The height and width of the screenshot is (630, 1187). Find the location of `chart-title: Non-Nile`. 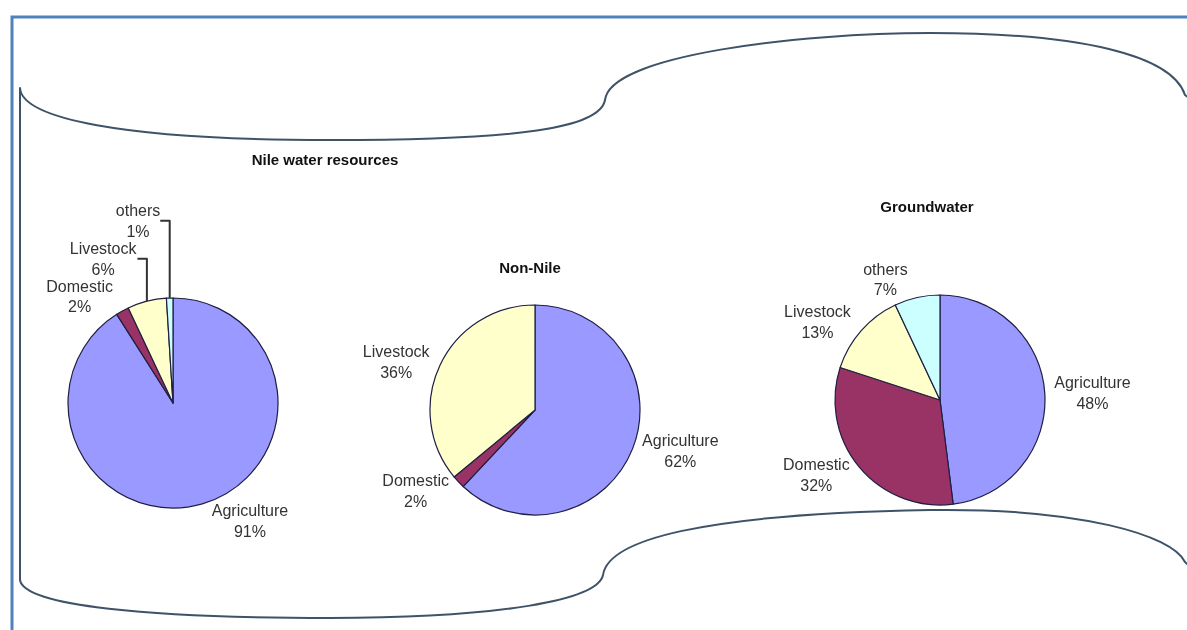

chart-title: Non-Nile is located at coordinates (530, 268).